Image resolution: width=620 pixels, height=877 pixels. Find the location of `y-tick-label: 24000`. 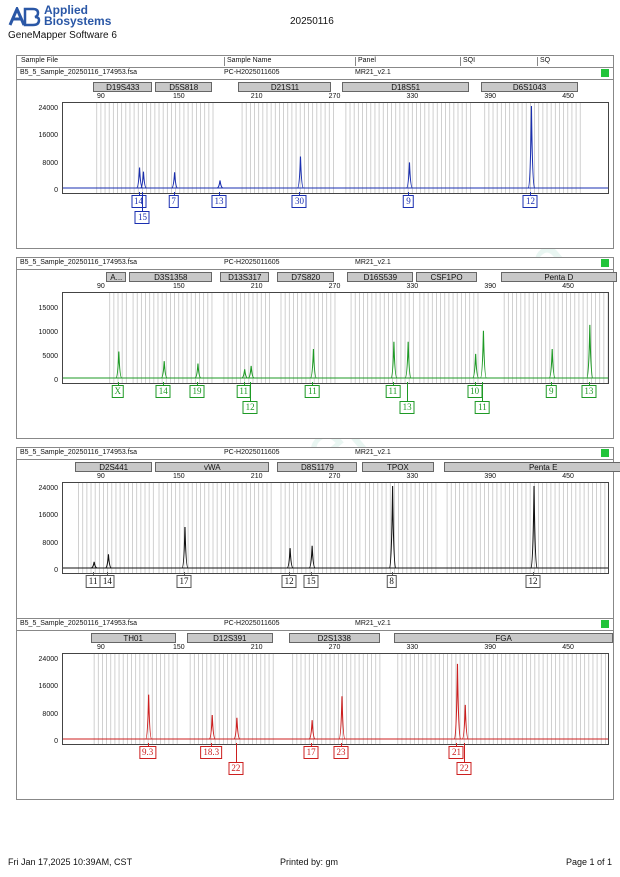

y-tick-label: 24000 is located at coordinates (48, 659).